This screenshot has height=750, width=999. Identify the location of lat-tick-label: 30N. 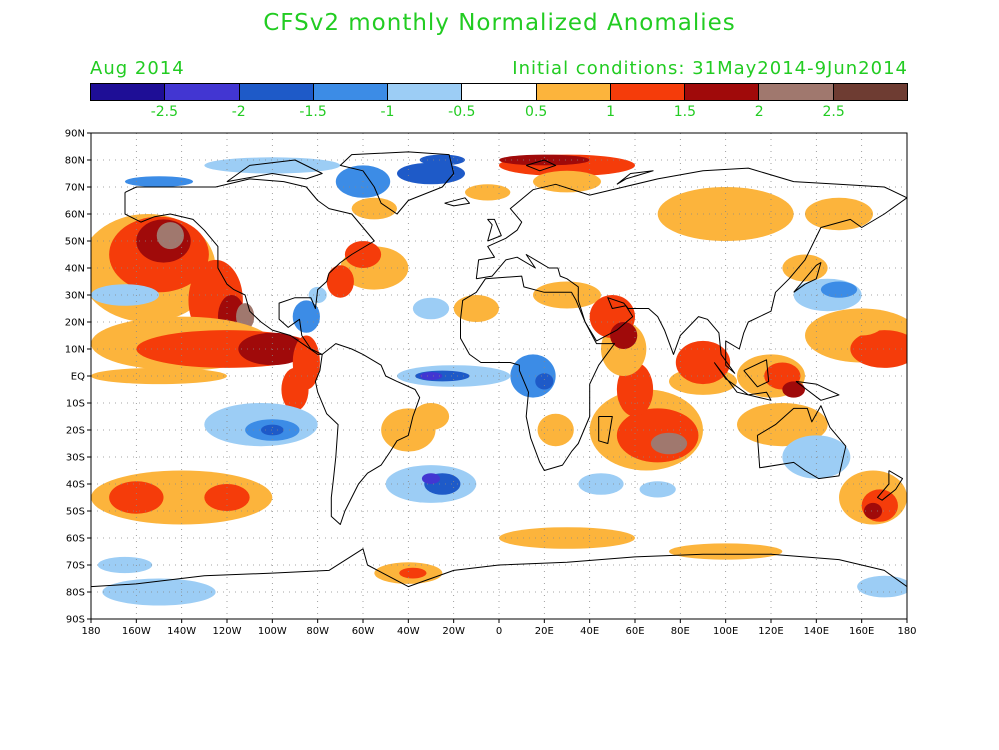
(75, 296).